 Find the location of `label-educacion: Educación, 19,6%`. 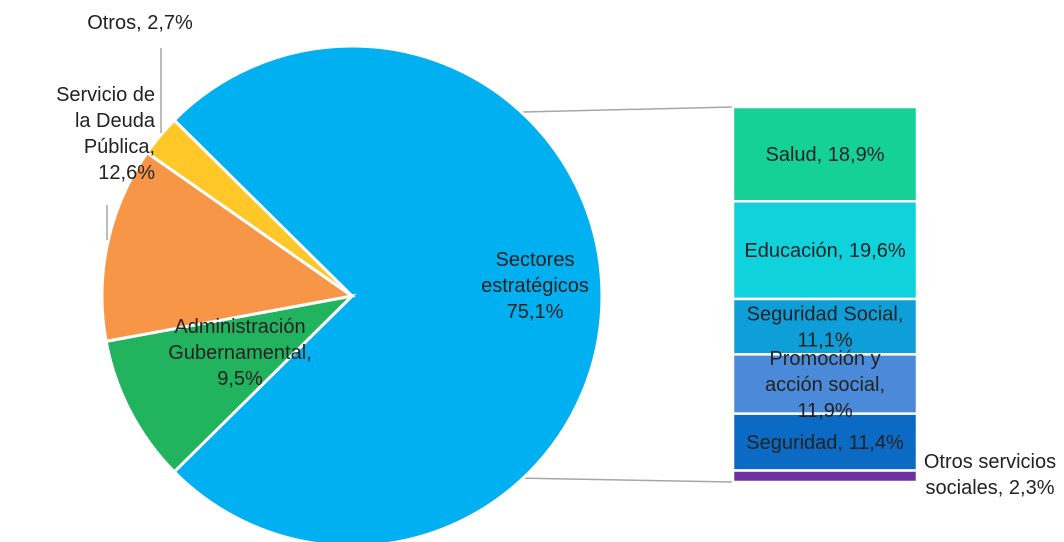

label-educacion: Educación, 19,6% is located at coordinates (824, 251).